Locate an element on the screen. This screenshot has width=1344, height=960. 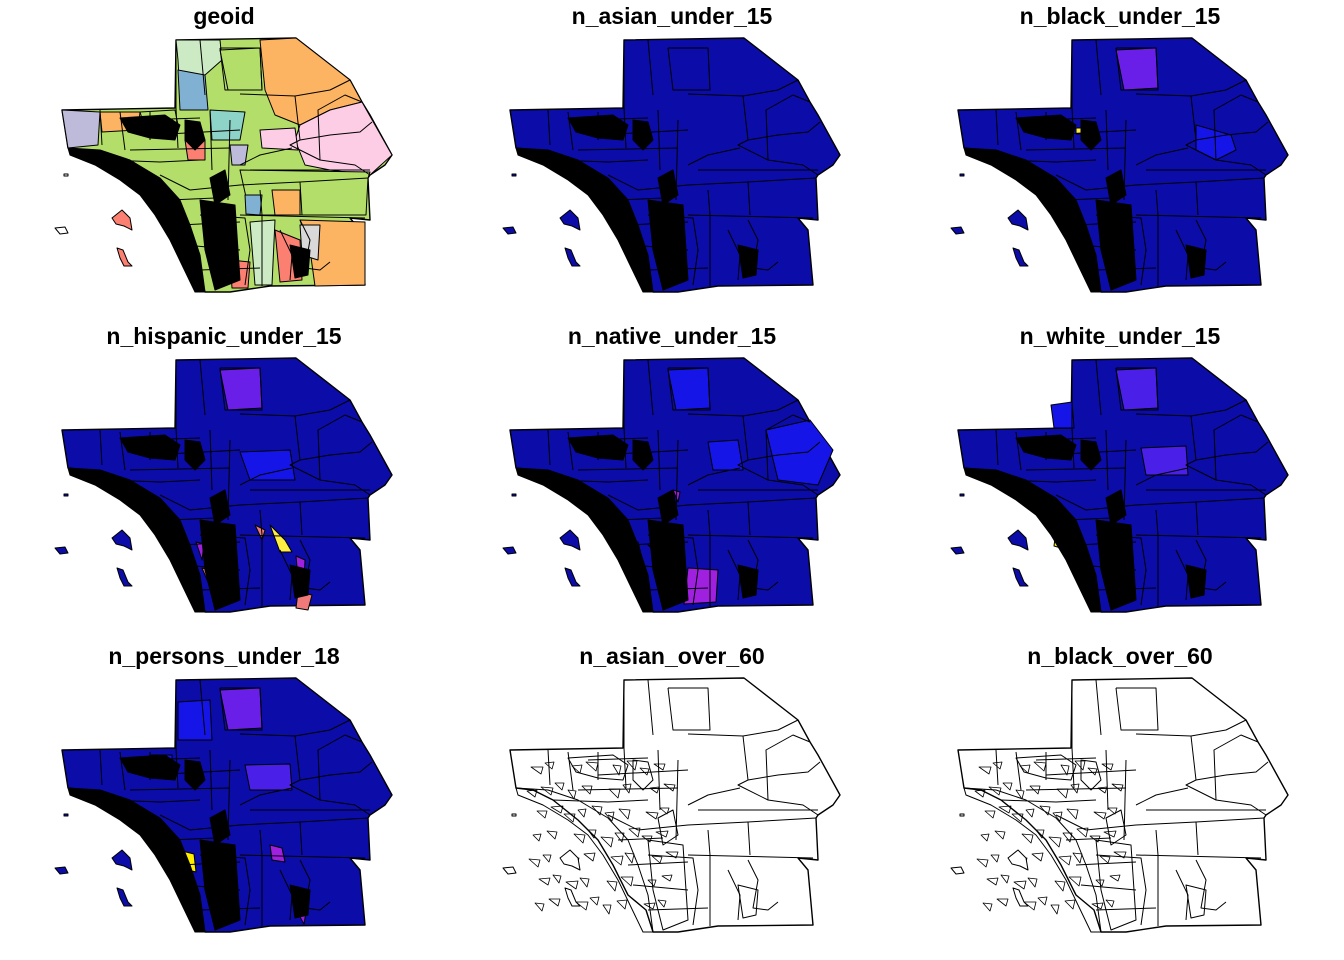
region-map is located at coordinates (1119, 165).